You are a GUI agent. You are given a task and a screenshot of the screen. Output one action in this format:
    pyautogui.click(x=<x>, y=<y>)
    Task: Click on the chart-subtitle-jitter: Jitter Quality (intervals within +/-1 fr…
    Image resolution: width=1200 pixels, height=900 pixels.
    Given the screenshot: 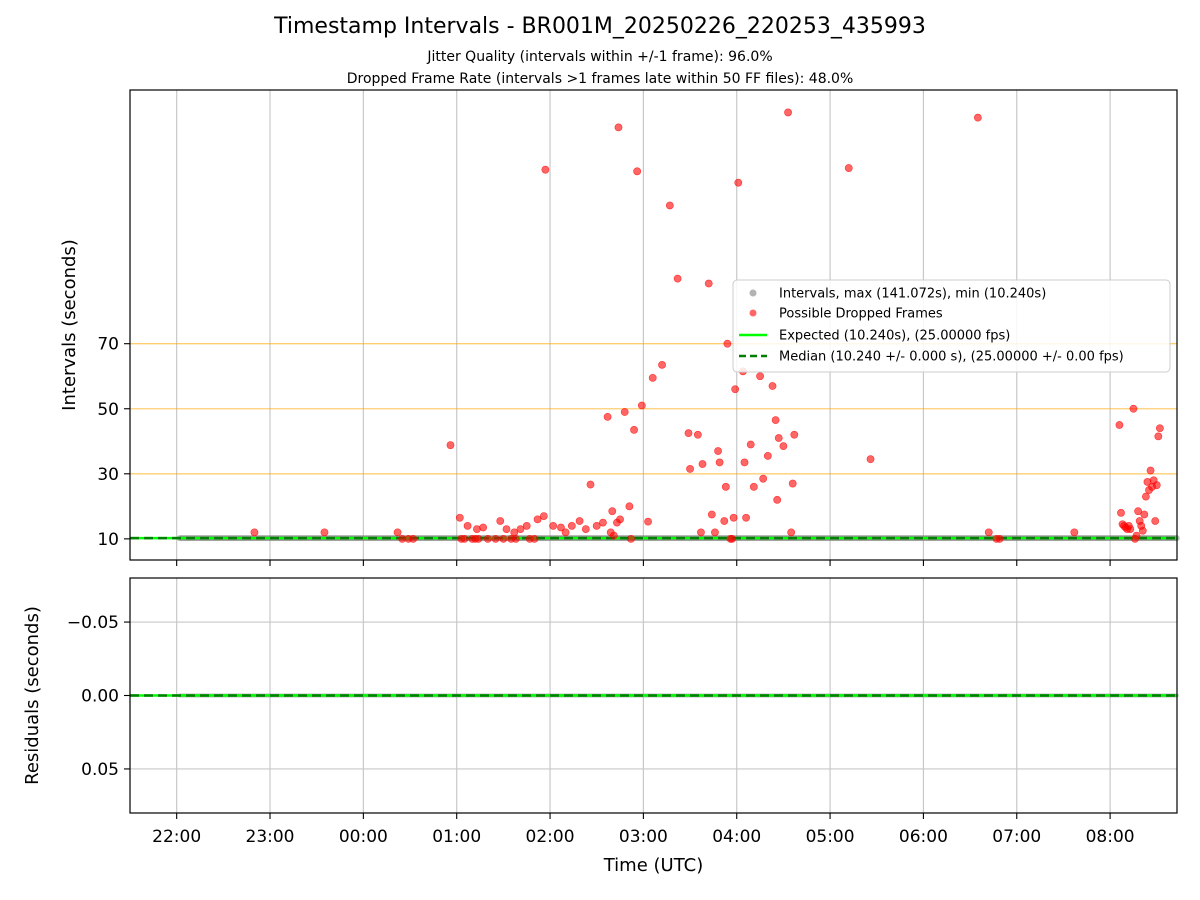 What is the action you would take?
    pyautogui.click(x=600, y=57)
    